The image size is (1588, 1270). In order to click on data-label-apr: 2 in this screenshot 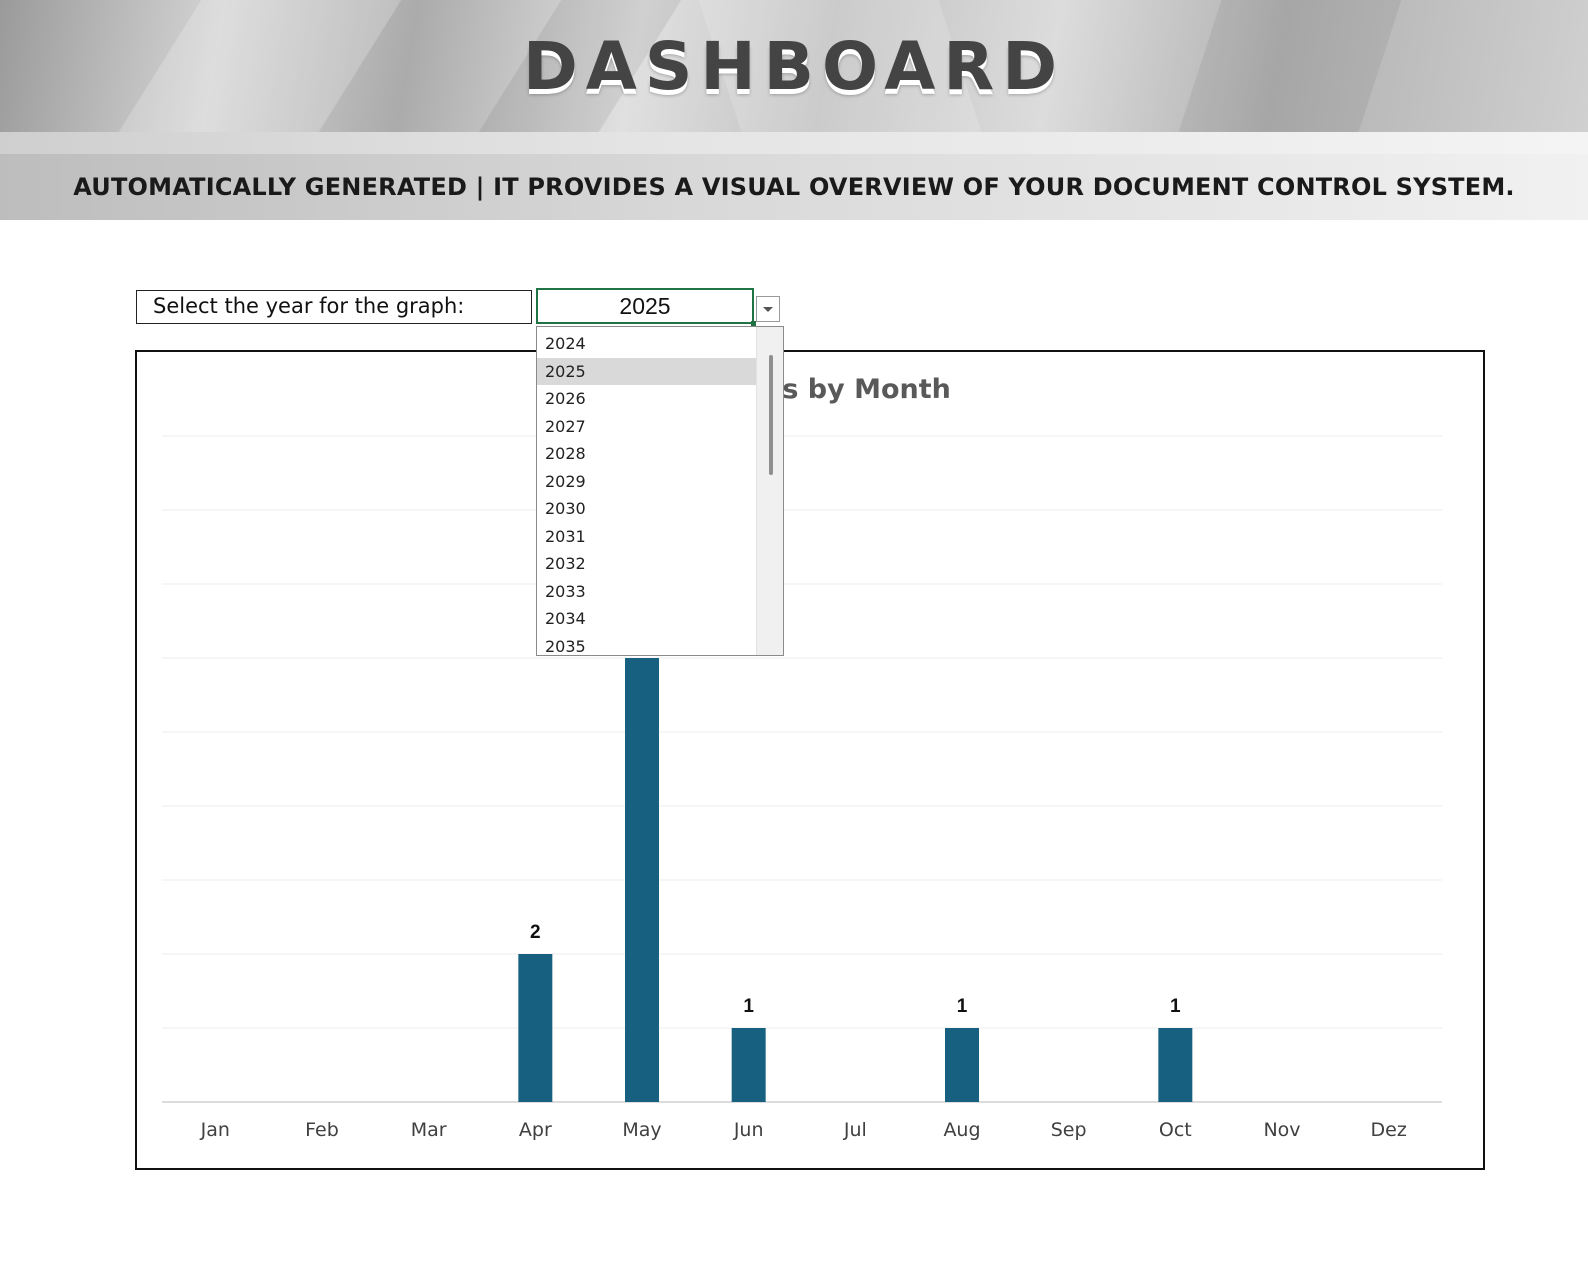, I will do `click(535, 932)`.